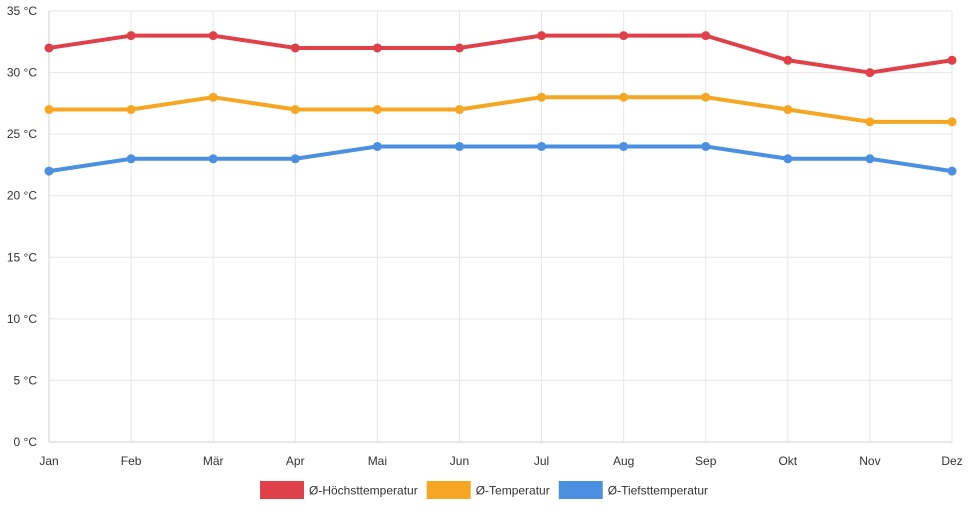 Image resolution: width=968 pixels, height=508 pixels. I want to click on y-tick-label: 10 °C, so click(22, 319).